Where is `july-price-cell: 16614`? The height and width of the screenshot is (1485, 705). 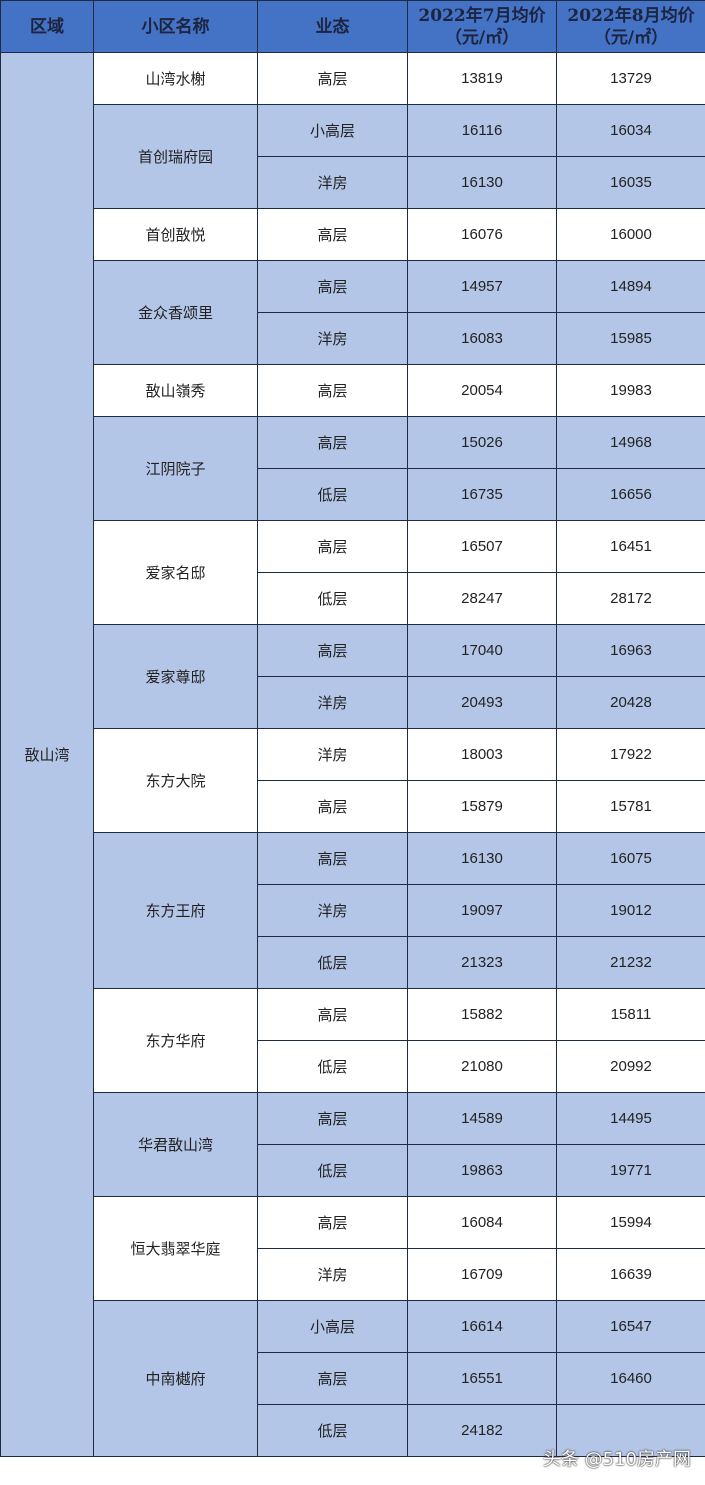 july-price-cell: 16614 is located at coordinates (482, 1326).